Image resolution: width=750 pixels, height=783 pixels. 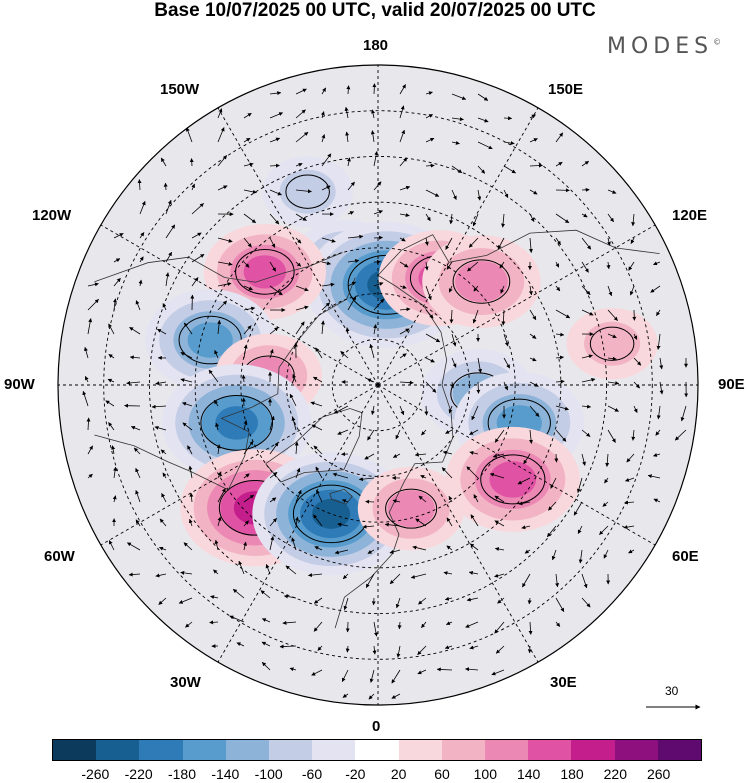 What do you see at coordinates (138, 774) in the screenshot?
I see `colorbar-tick-label: -220` at bounding box center [138, 774].